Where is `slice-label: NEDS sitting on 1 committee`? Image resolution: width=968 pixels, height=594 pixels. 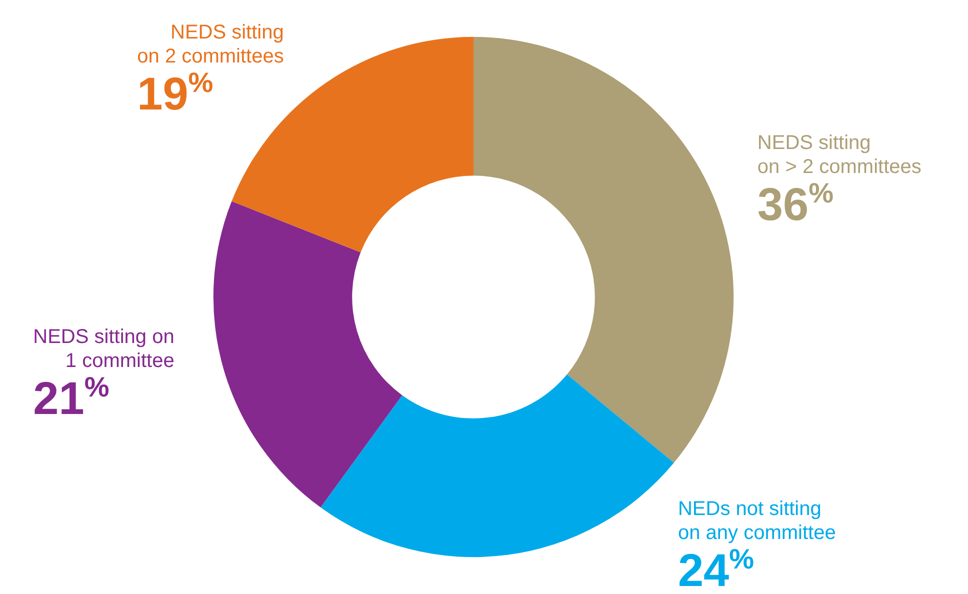 slice-label: NEDS sitting on 1 committee is located at coordinates (103, 349).